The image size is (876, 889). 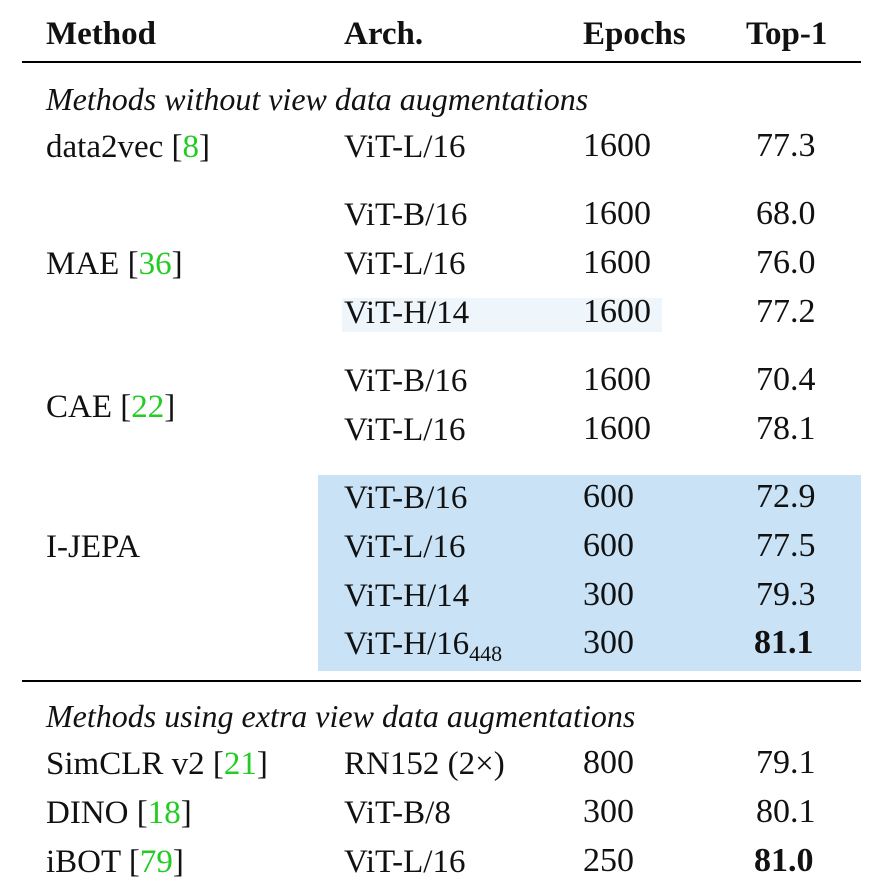 I want to click on arch-cell: ViT-H/16448, so click(x=423, y=644).